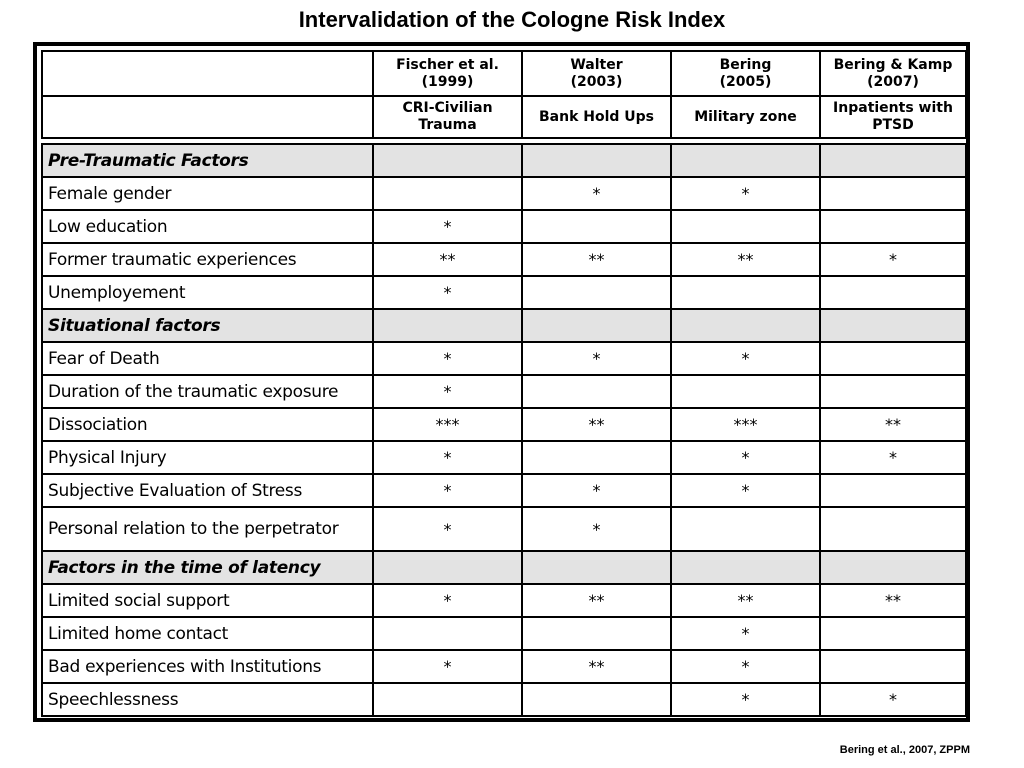 This screenshot has width=1024, height=768. Describe the element at coordinates (504, 141) in the screenshot. I see `header-separator` at that location.